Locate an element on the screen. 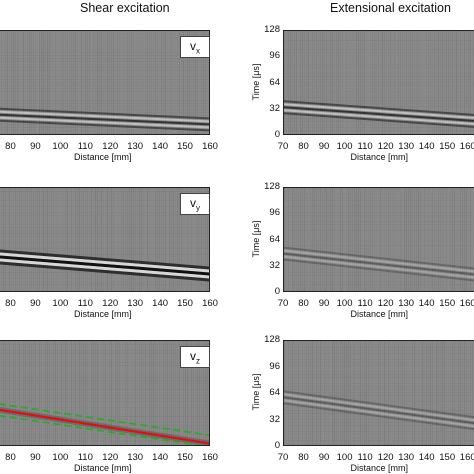 This screenshot has height=474, width=474. x-tick-label: 80 is located at coordinates (10, 303).